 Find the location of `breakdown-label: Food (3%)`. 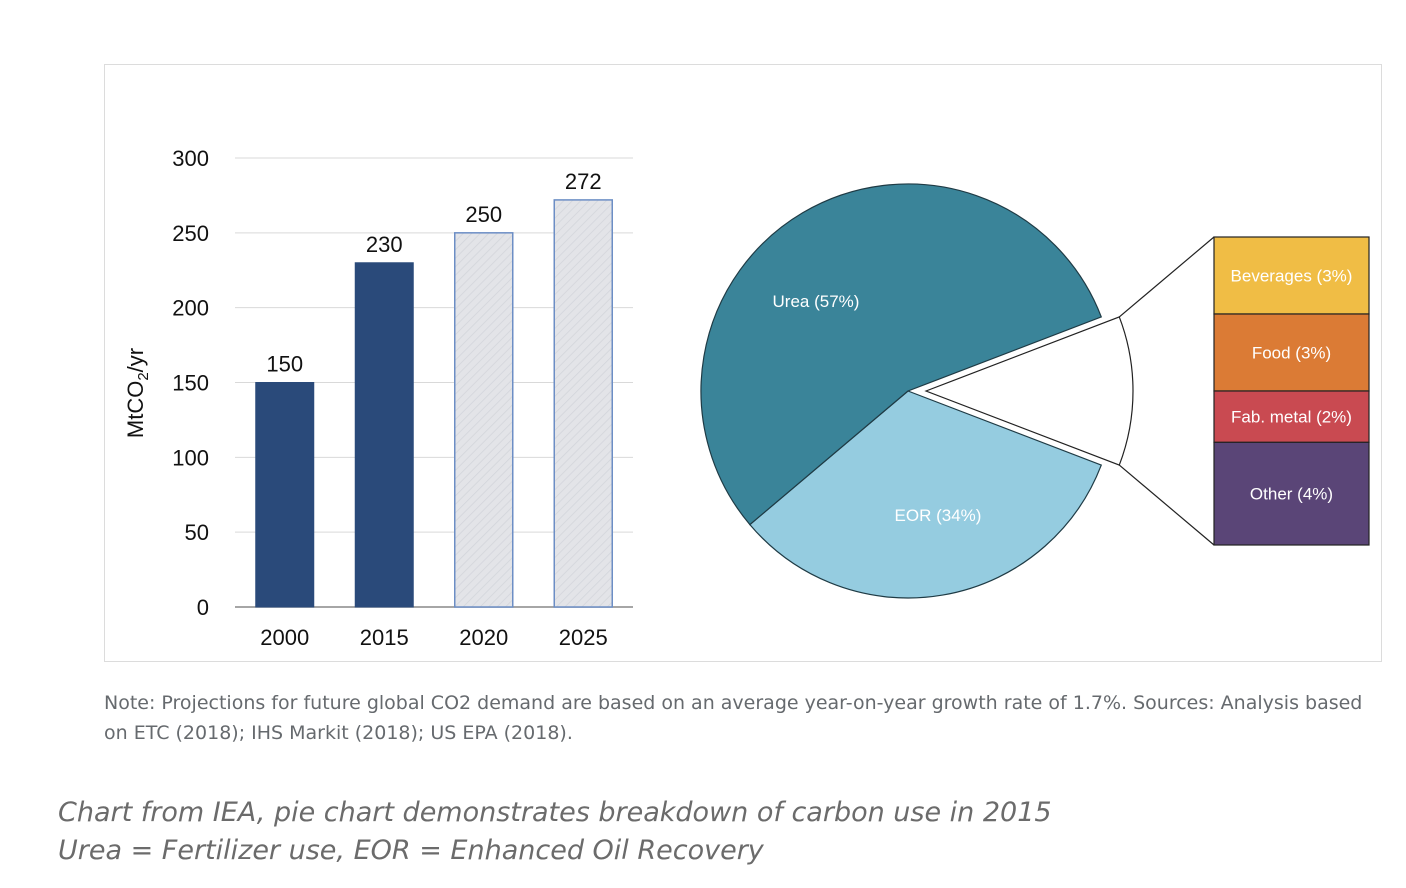

breakdown-label: Food (3%) is located at coordinates (1291, 353).